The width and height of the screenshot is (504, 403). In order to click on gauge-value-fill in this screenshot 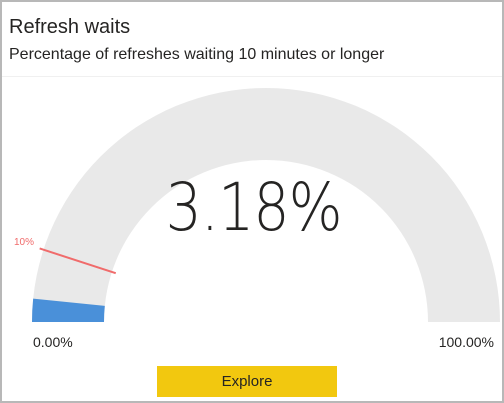, I will do `click(68, 310)`.